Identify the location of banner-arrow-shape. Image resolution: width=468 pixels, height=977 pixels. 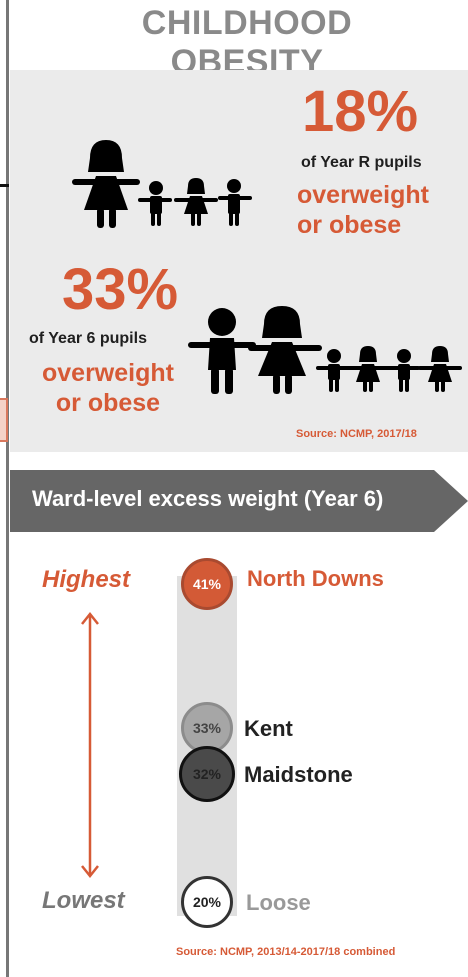
(239, 501).